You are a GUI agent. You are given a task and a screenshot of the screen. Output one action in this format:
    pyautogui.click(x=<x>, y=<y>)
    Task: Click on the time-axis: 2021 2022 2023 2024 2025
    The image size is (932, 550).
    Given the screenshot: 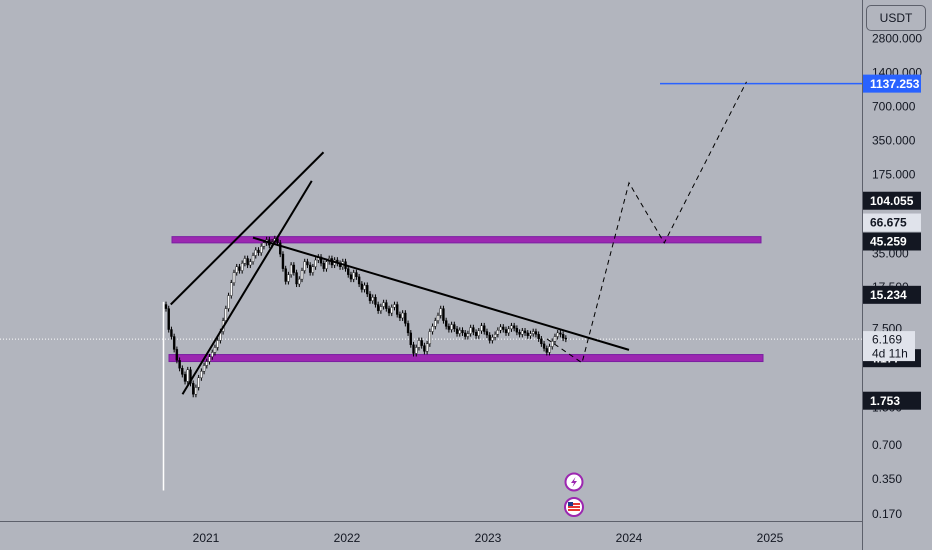 What is the action you would take?
    pyautogui.click(x=431, y=533)
    